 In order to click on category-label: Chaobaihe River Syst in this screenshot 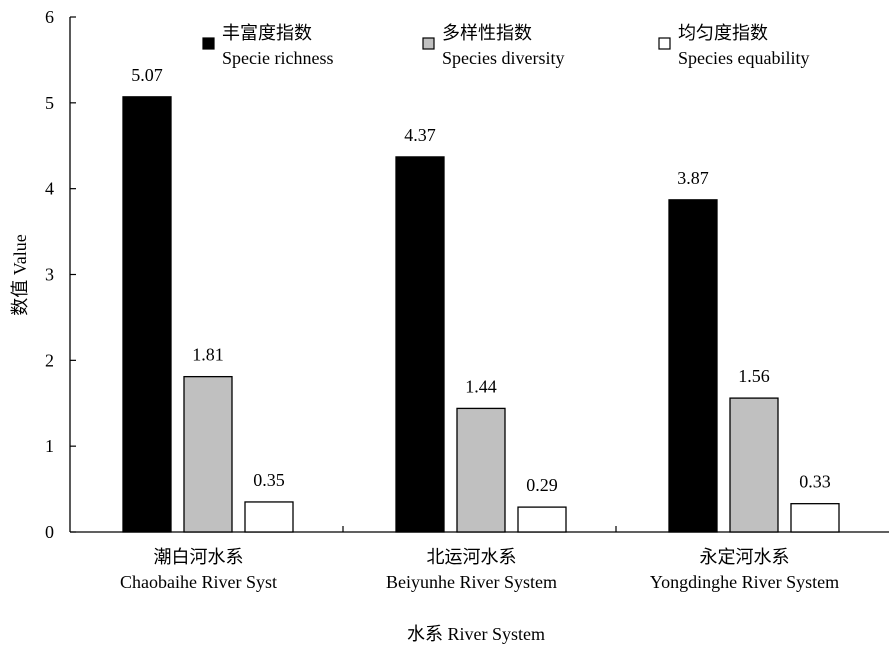, I will do `click(198, 582)`.